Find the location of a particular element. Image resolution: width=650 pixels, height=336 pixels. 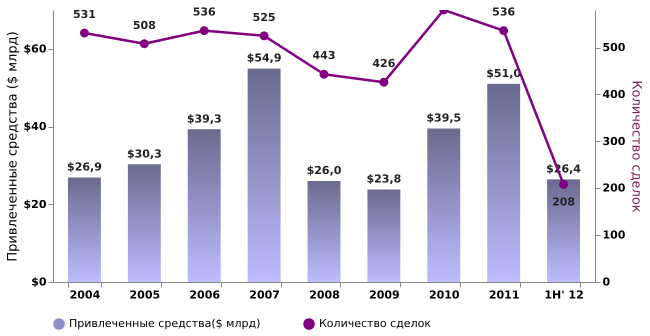

x-tick-label: 2009 is located at coordinates (384, 295).